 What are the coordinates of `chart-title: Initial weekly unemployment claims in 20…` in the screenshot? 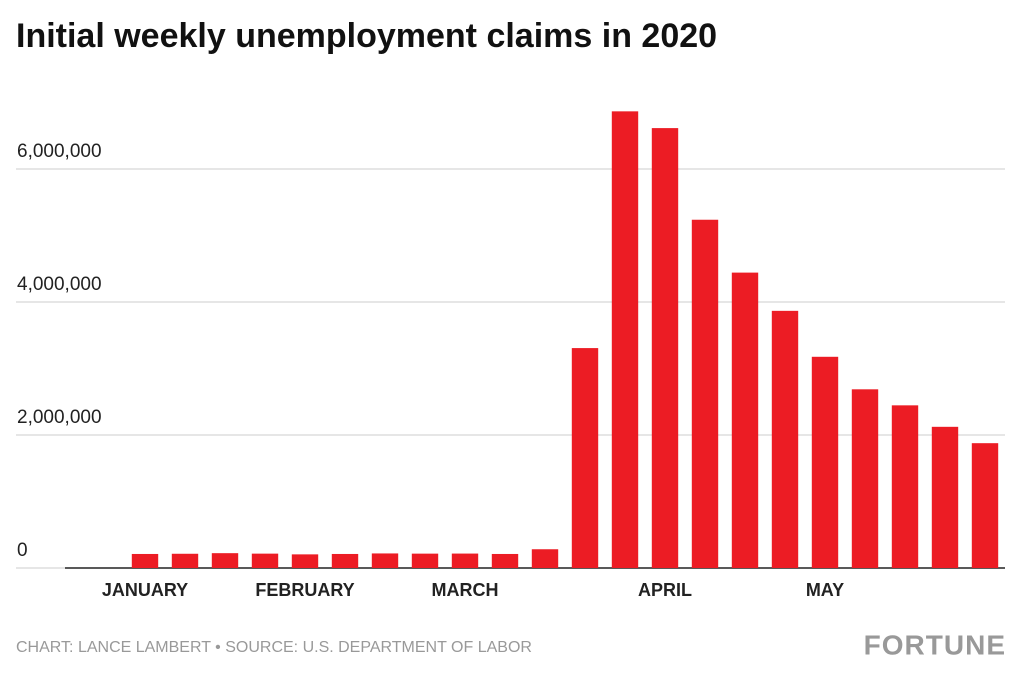 It's located at (366, 36).